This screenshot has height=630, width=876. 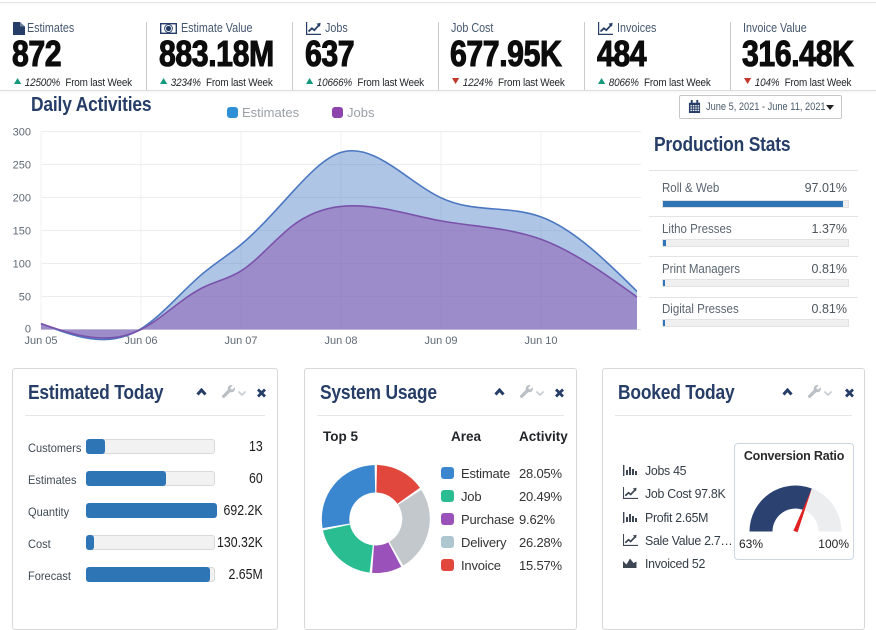 I want to click on svg-text: 200, so click(x=22, y=199).